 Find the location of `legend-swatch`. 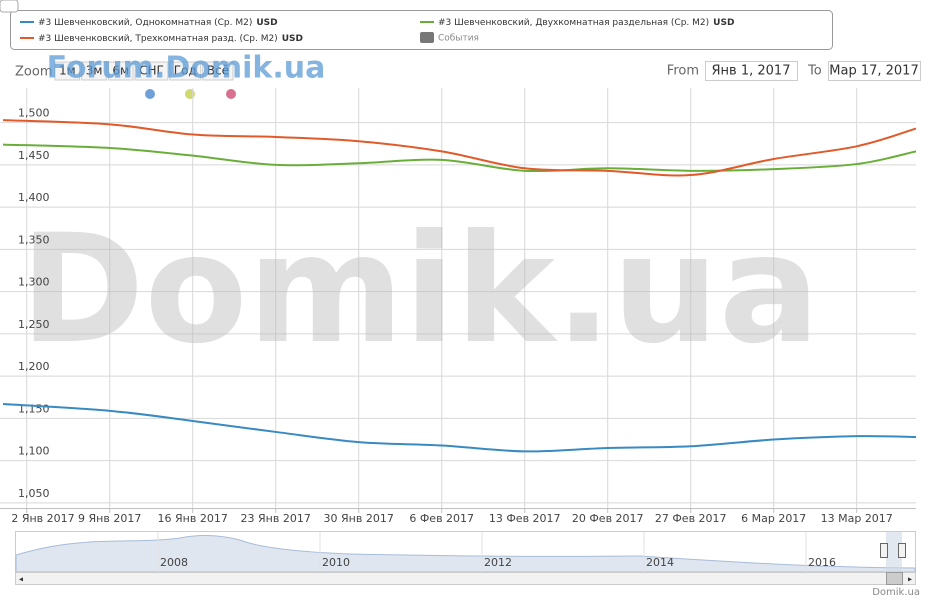

legend-swatch is located at coordinates (427, 37).